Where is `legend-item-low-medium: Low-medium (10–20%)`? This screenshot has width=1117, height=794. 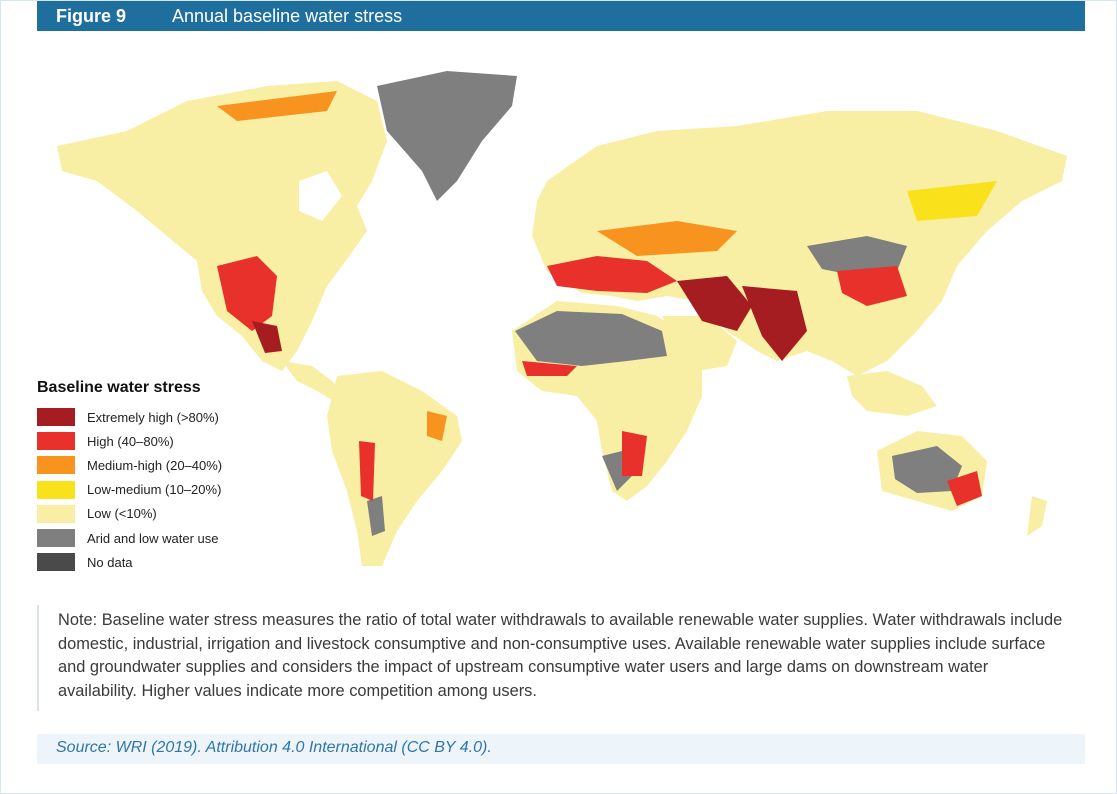 legend-item-low-medium: Low-medium (10–20%) is located at coordinates (152, 490).